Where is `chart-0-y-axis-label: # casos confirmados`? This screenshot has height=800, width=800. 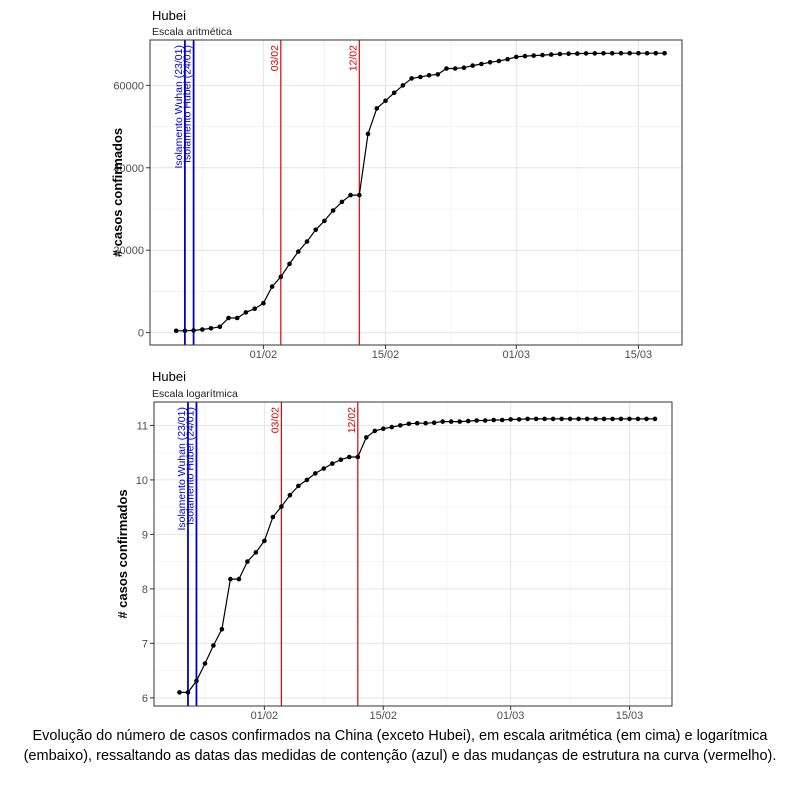
chart-0-y-axis-label: # casos confirmados is located at coordinates (117, 192).